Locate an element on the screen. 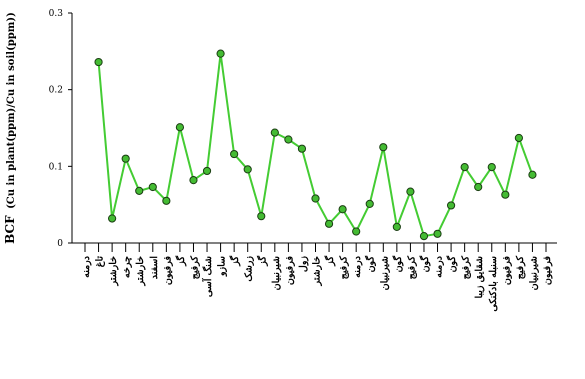 Image resolution: width=585 pixels, height=379 pixels. y-axis-label: BCF (Cu in plant(ppm)/Cu in soil(ppm)) is located at coordinates (10, 128).